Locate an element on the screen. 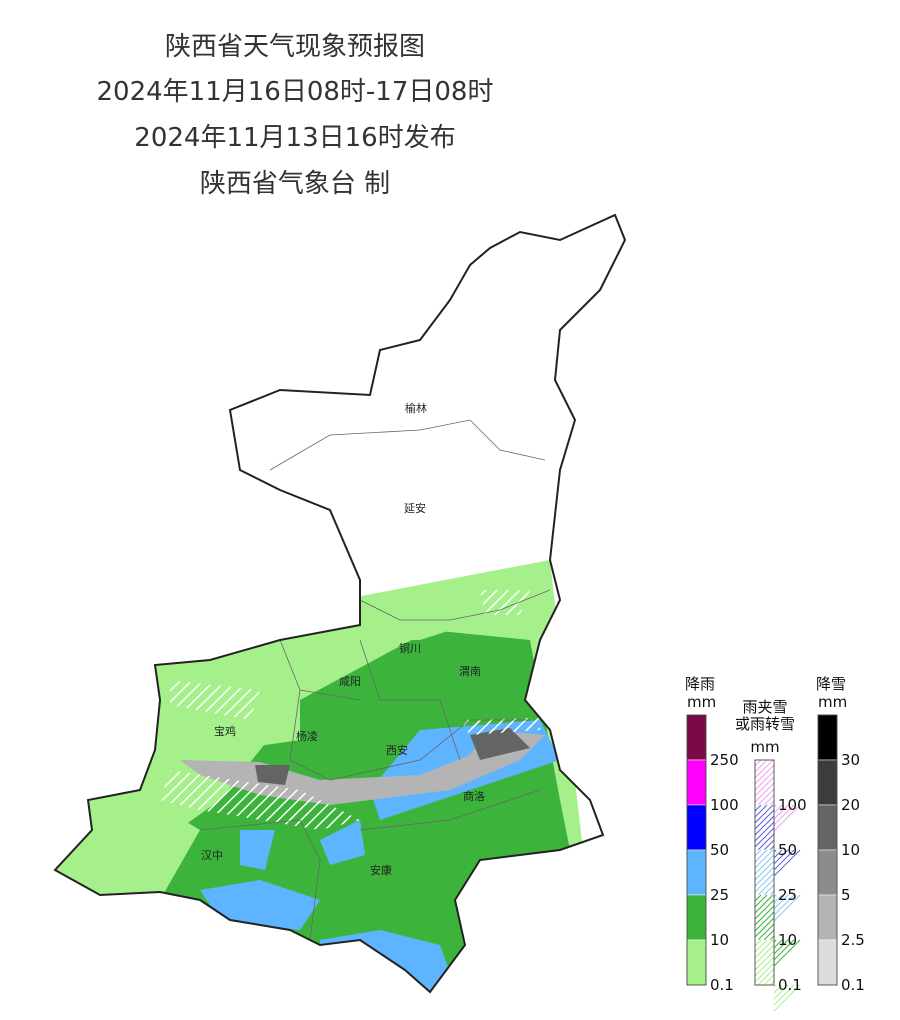  city-label: 商洛 is located at coordinates (474, 796).